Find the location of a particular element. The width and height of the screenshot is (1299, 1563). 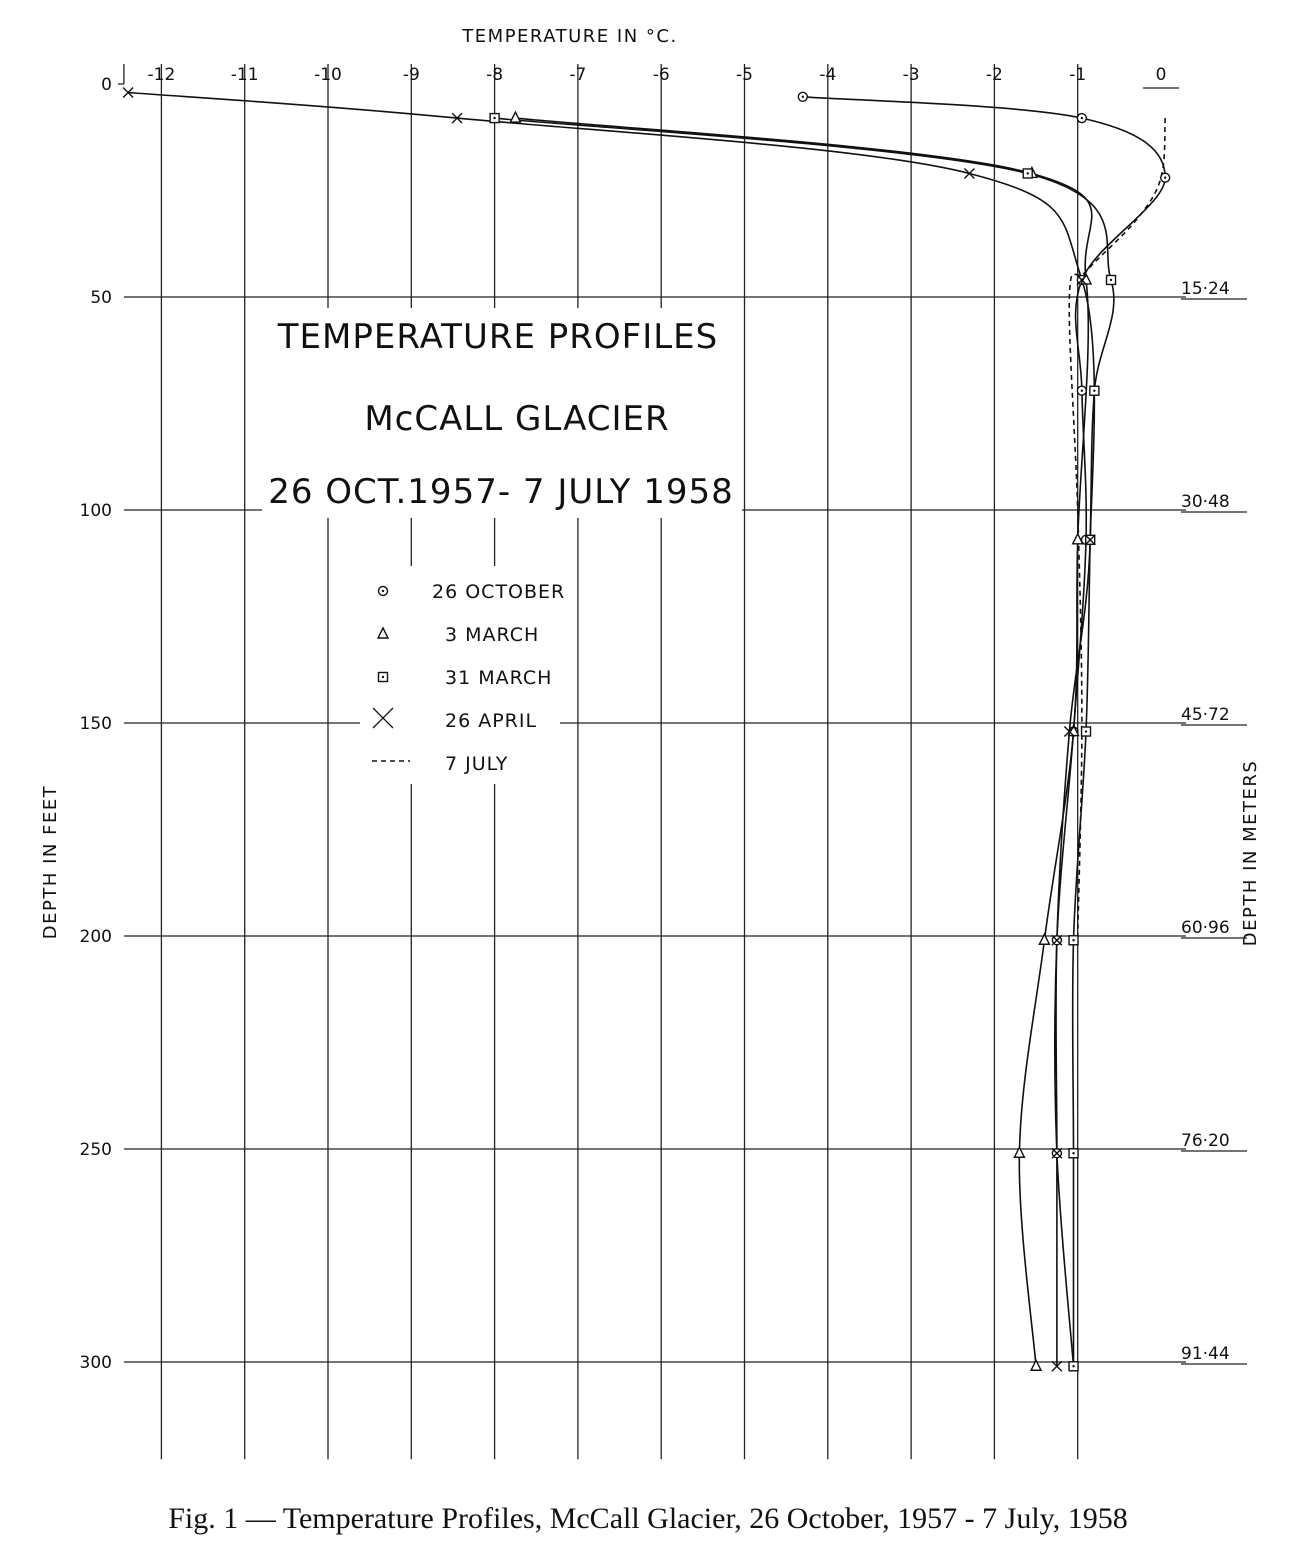

y-axis-label: DEPTH IN FEET is located at coordinates (50, 862).